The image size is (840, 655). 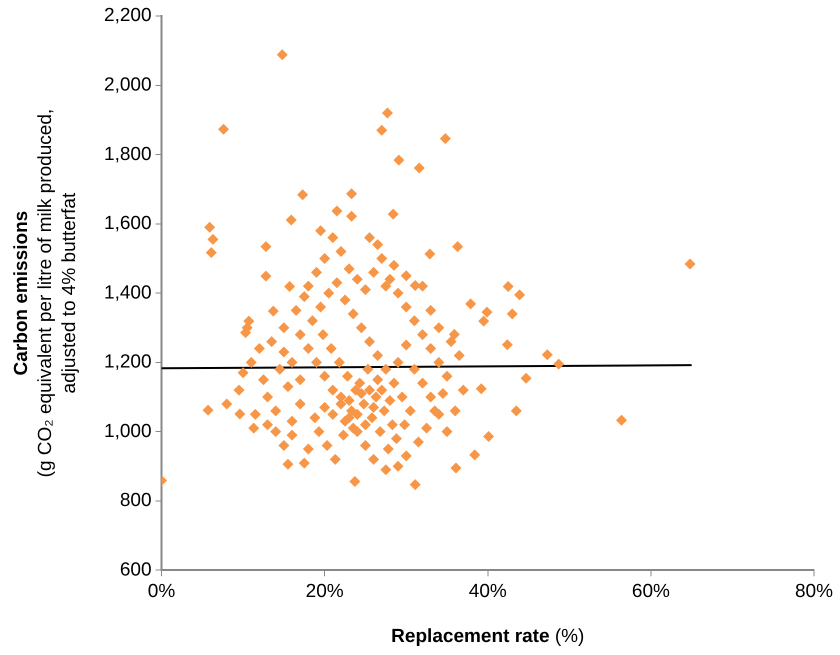 I want to click on y-tick-label: 600, so click(x=136, y=569).